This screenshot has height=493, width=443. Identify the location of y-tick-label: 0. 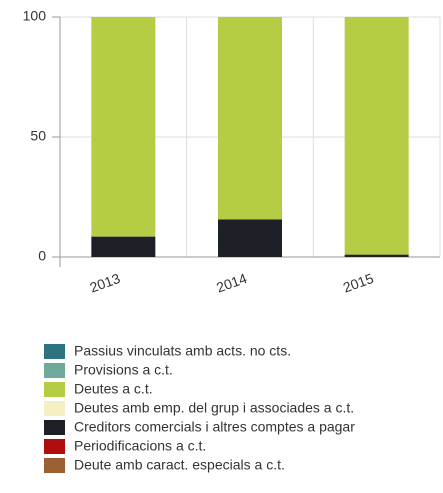
(42, 256).